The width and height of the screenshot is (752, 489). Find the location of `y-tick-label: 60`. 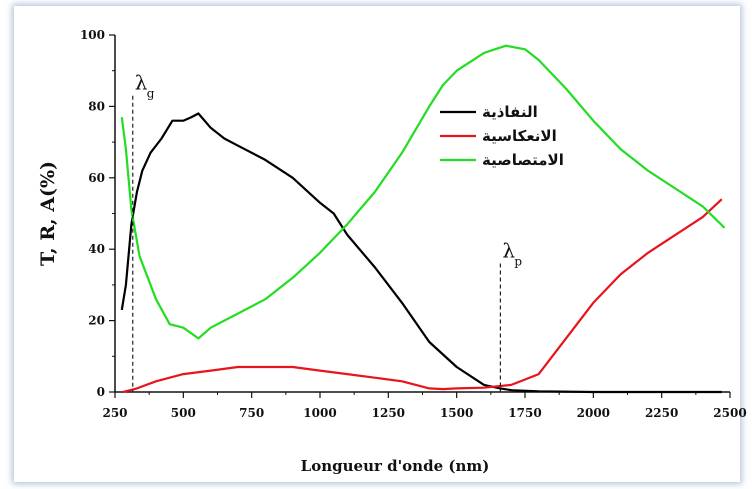

y-tick-label: 60 is located at coordinates (96, 178).